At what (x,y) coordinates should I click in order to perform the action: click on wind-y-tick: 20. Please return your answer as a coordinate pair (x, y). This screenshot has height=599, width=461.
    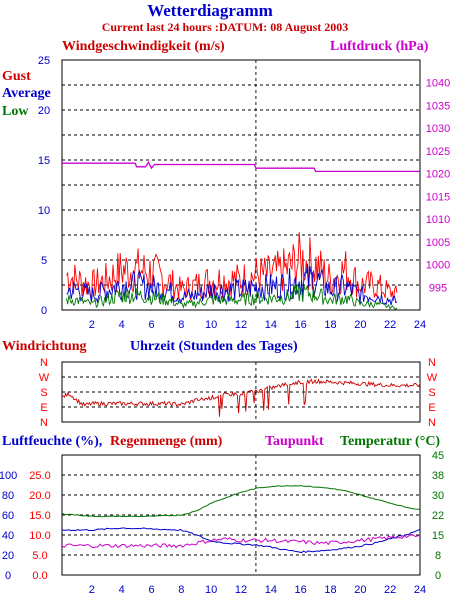
    Looking at the image, I should click on (44, 111).